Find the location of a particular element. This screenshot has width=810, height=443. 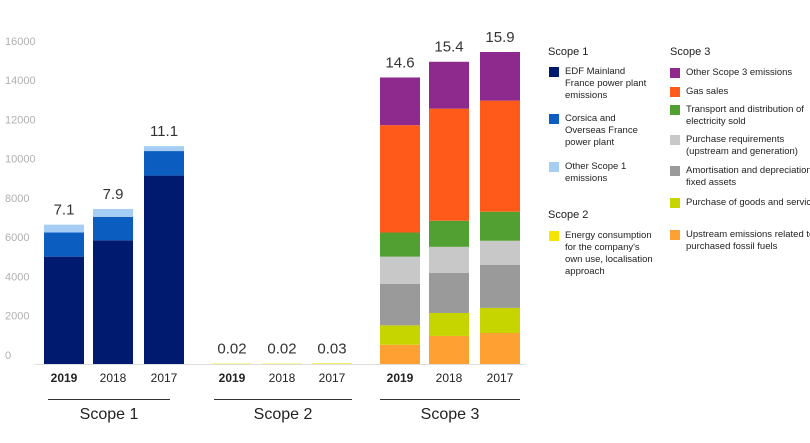

total-label: 15.4 is located at coordinates (448, 47).